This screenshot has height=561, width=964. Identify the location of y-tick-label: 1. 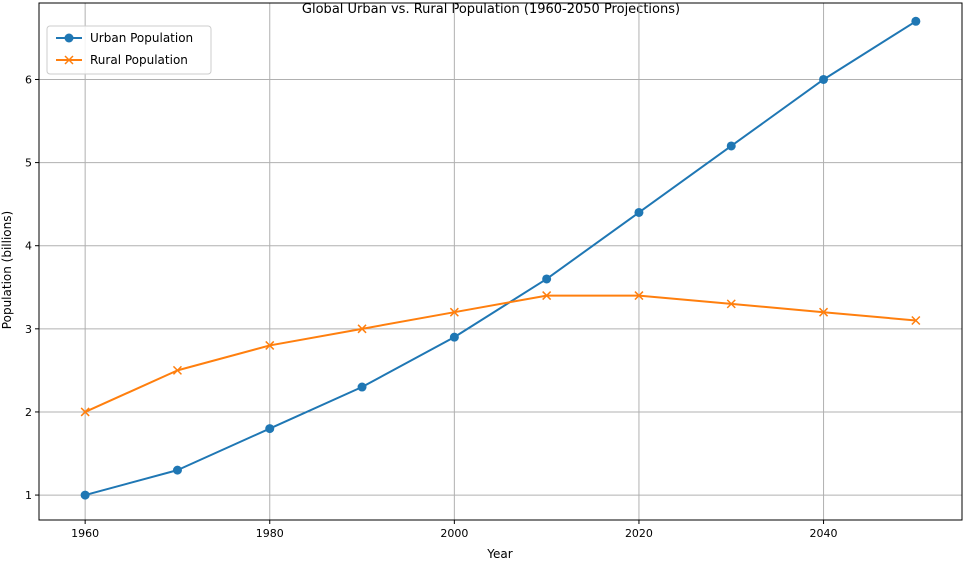
(28, 495).